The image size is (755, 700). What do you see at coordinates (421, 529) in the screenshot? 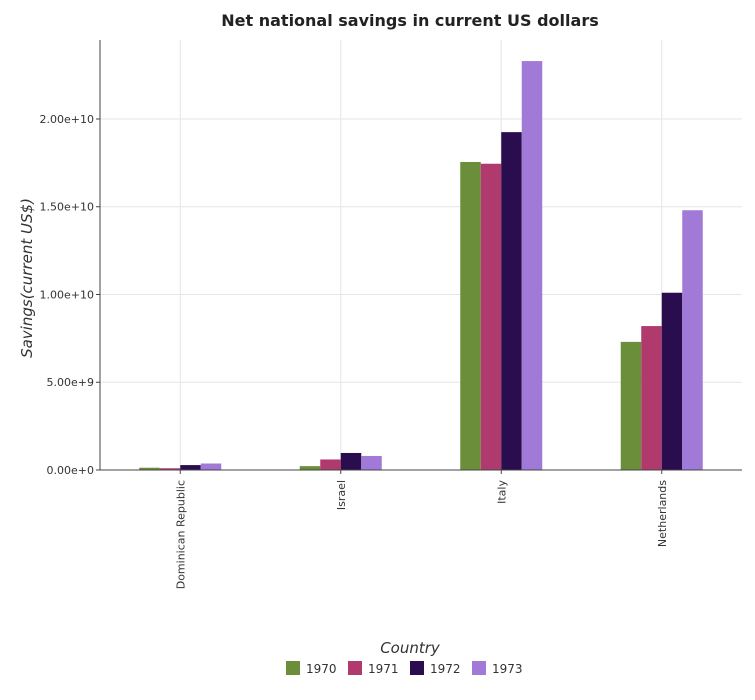
I see `x-tick-labels: Dominican Republic Israel Italy Netherlands` at bounding box center [421, 529].